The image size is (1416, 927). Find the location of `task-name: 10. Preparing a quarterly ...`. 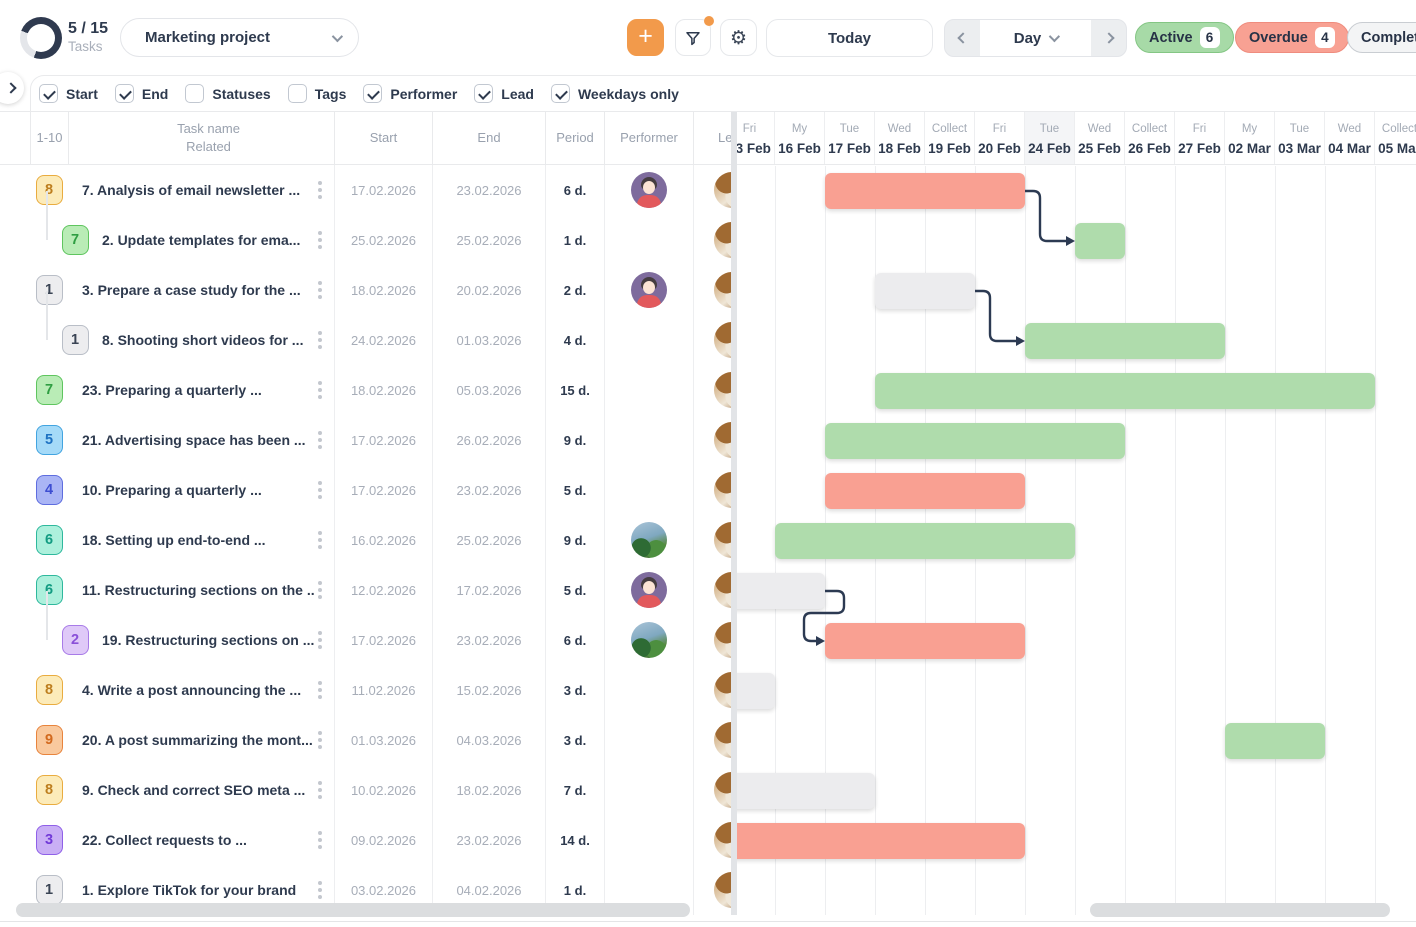

task-name: 10. Preparing a quarterly ... is located at coordinates (172, 490).